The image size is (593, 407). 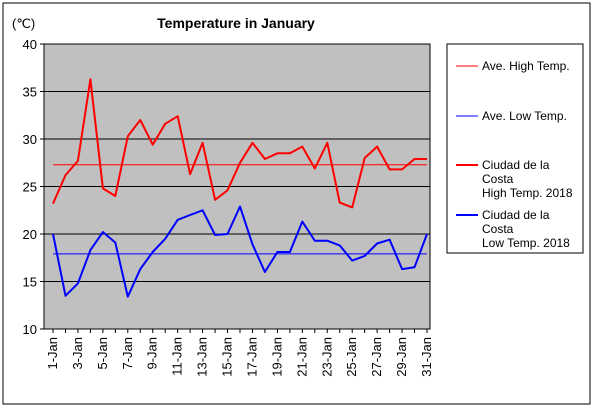 I want to click on x-tick-label: 29-Jan, so click(x=401, y=357).